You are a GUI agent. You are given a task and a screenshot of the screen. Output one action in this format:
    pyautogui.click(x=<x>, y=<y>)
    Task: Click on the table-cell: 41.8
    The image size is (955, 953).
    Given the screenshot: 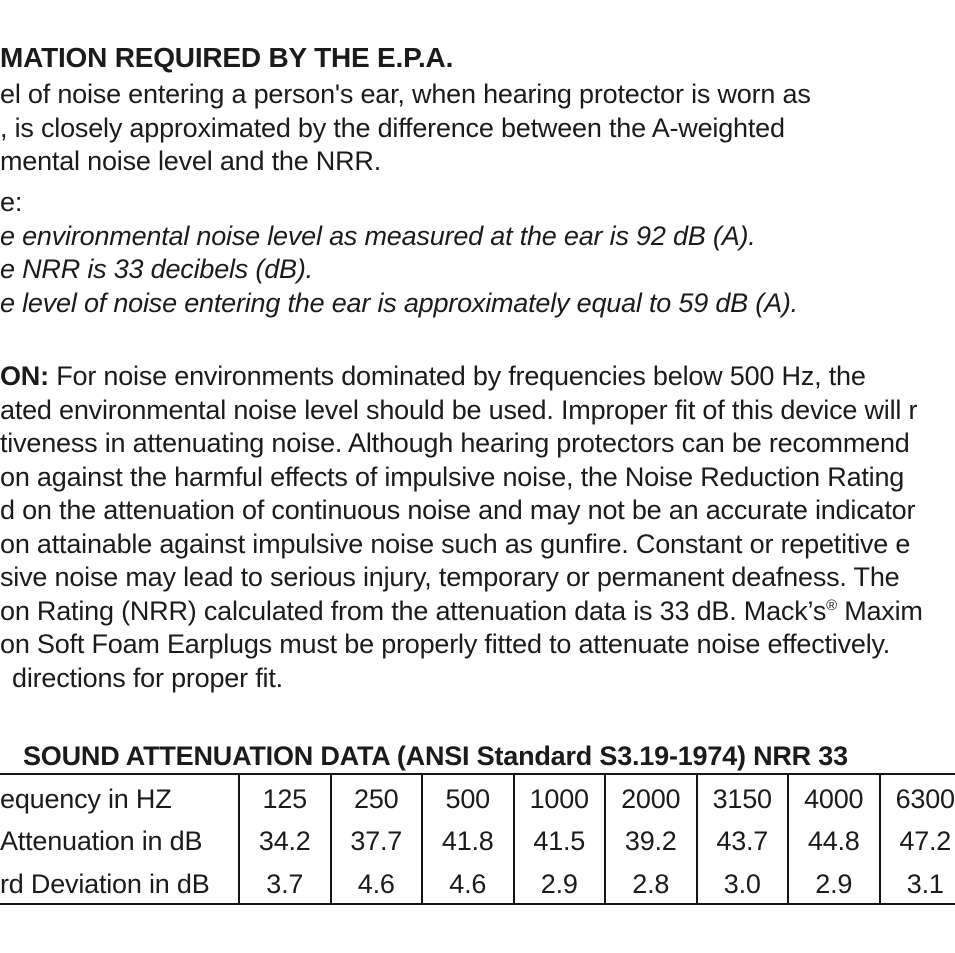 What is the action you would take?
    pyautogui.click(x=467, y=839)
    